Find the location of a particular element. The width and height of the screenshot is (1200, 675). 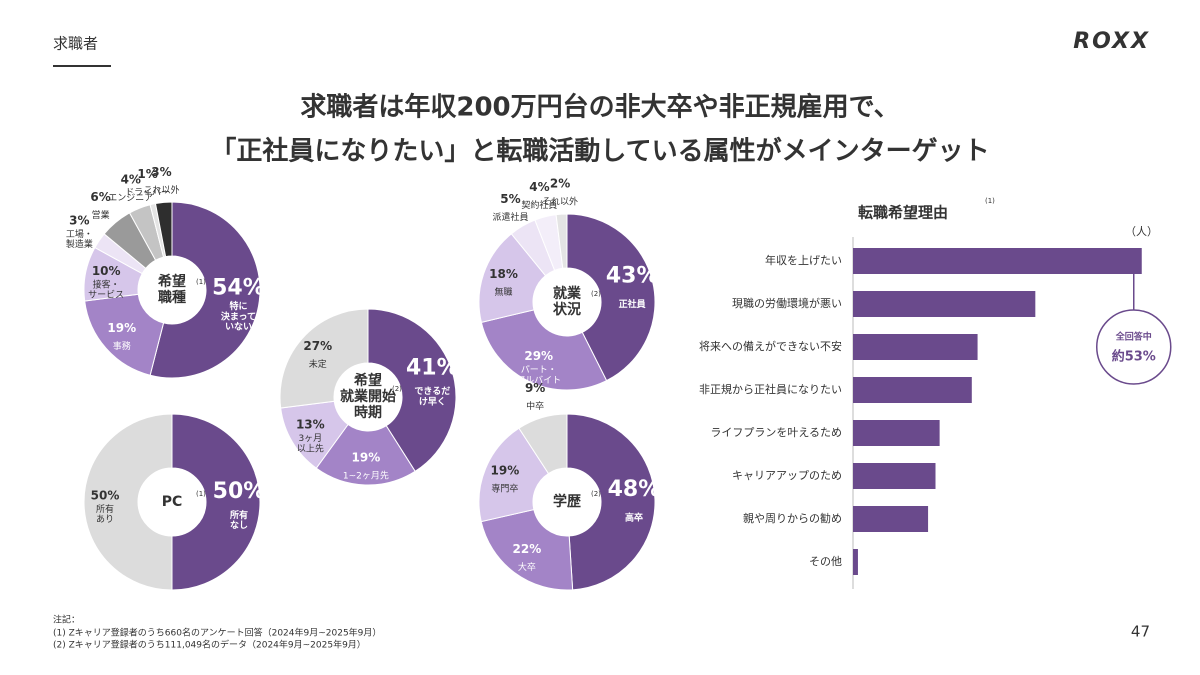

slice-label: できるだけ早く is located at coordinates (432, 396).